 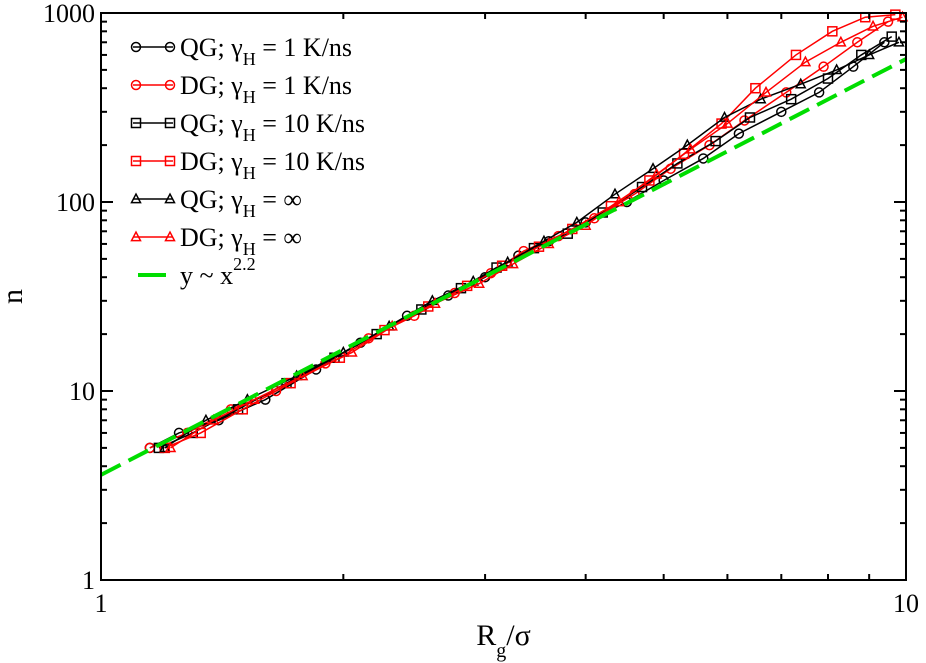 What do you see at coordinates (75, 202) in the screenshot?
I see `y-tick-label-2: 100` at bounding box center [75, 202].